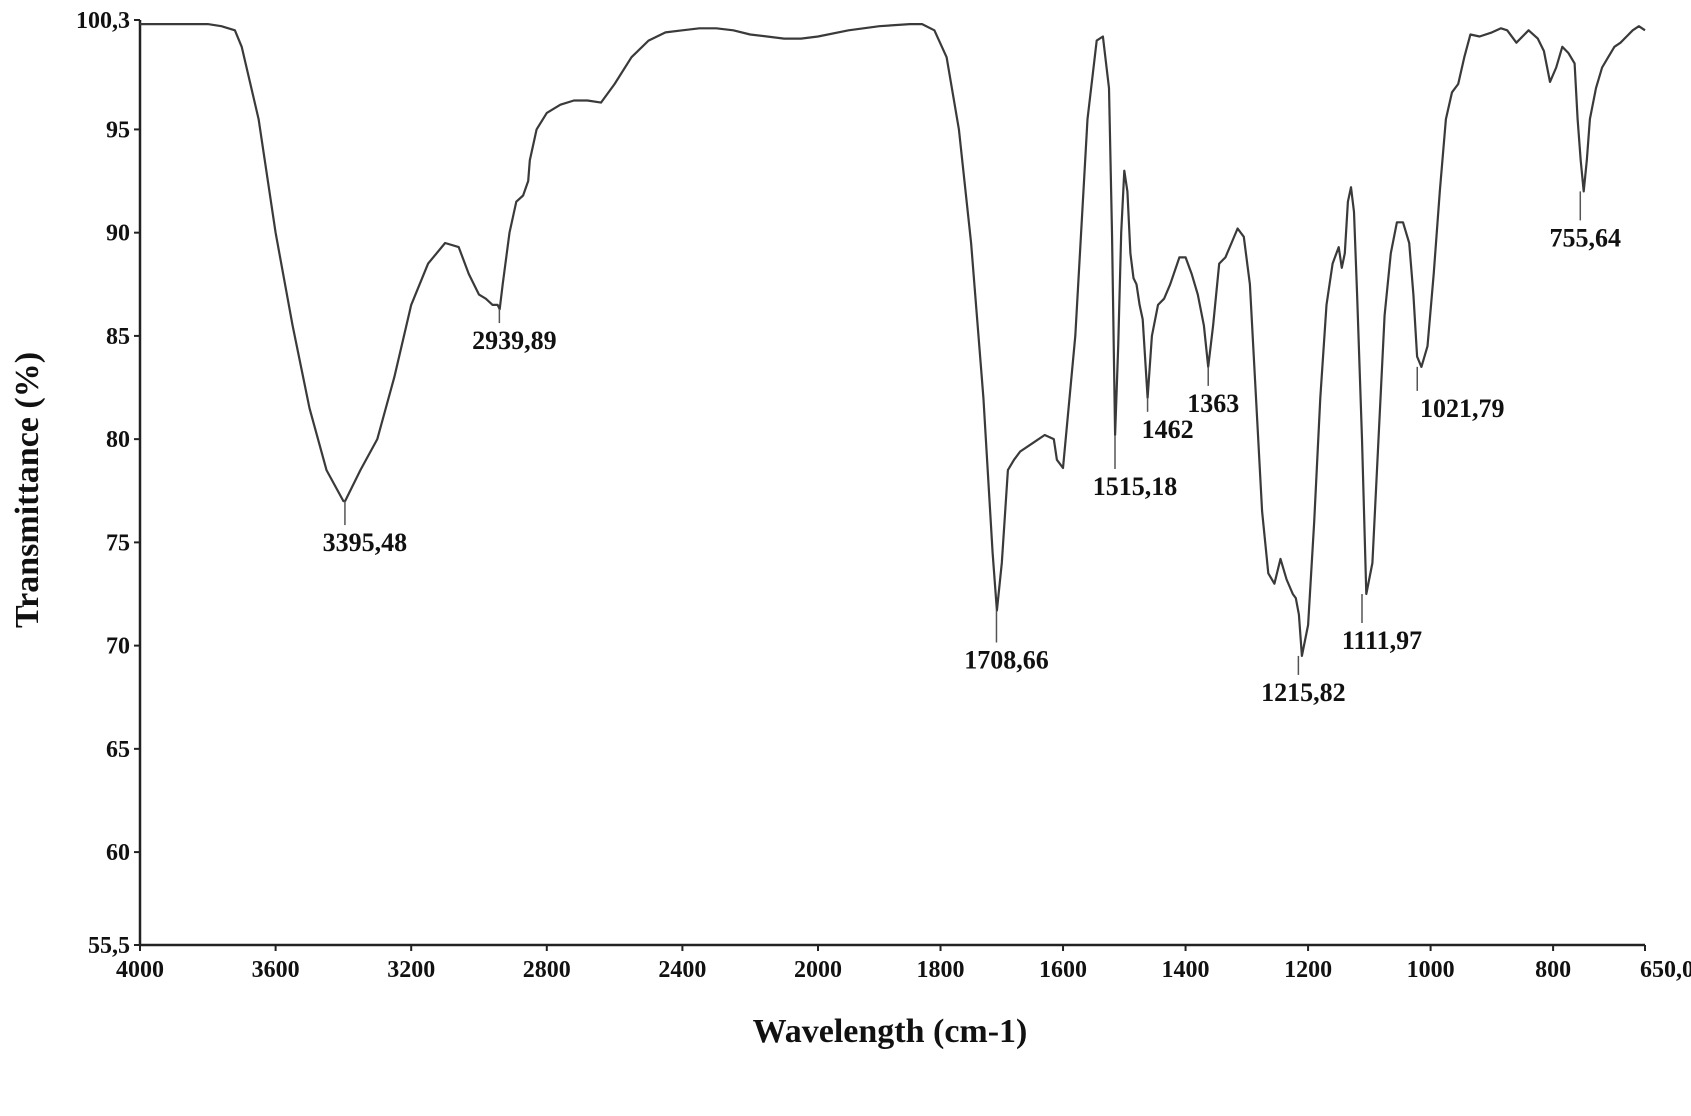 The image size is (1691, 1116). What do you see at coordinates (118, 543) in the screenshot?
I see `y-tick-label: 75` at bounding box center [118, 543].